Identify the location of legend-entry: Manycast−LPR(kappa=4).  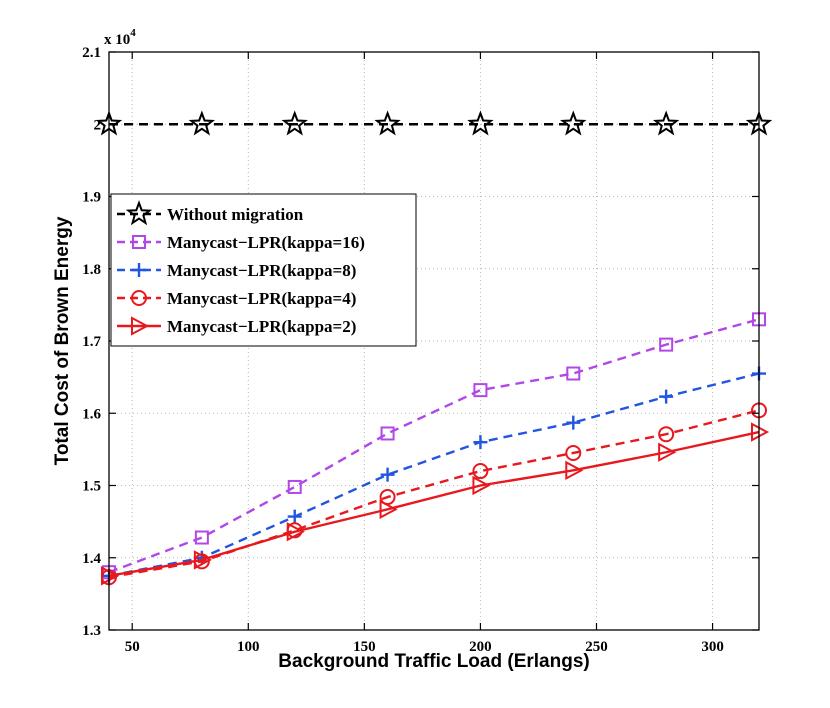
(236, 298).